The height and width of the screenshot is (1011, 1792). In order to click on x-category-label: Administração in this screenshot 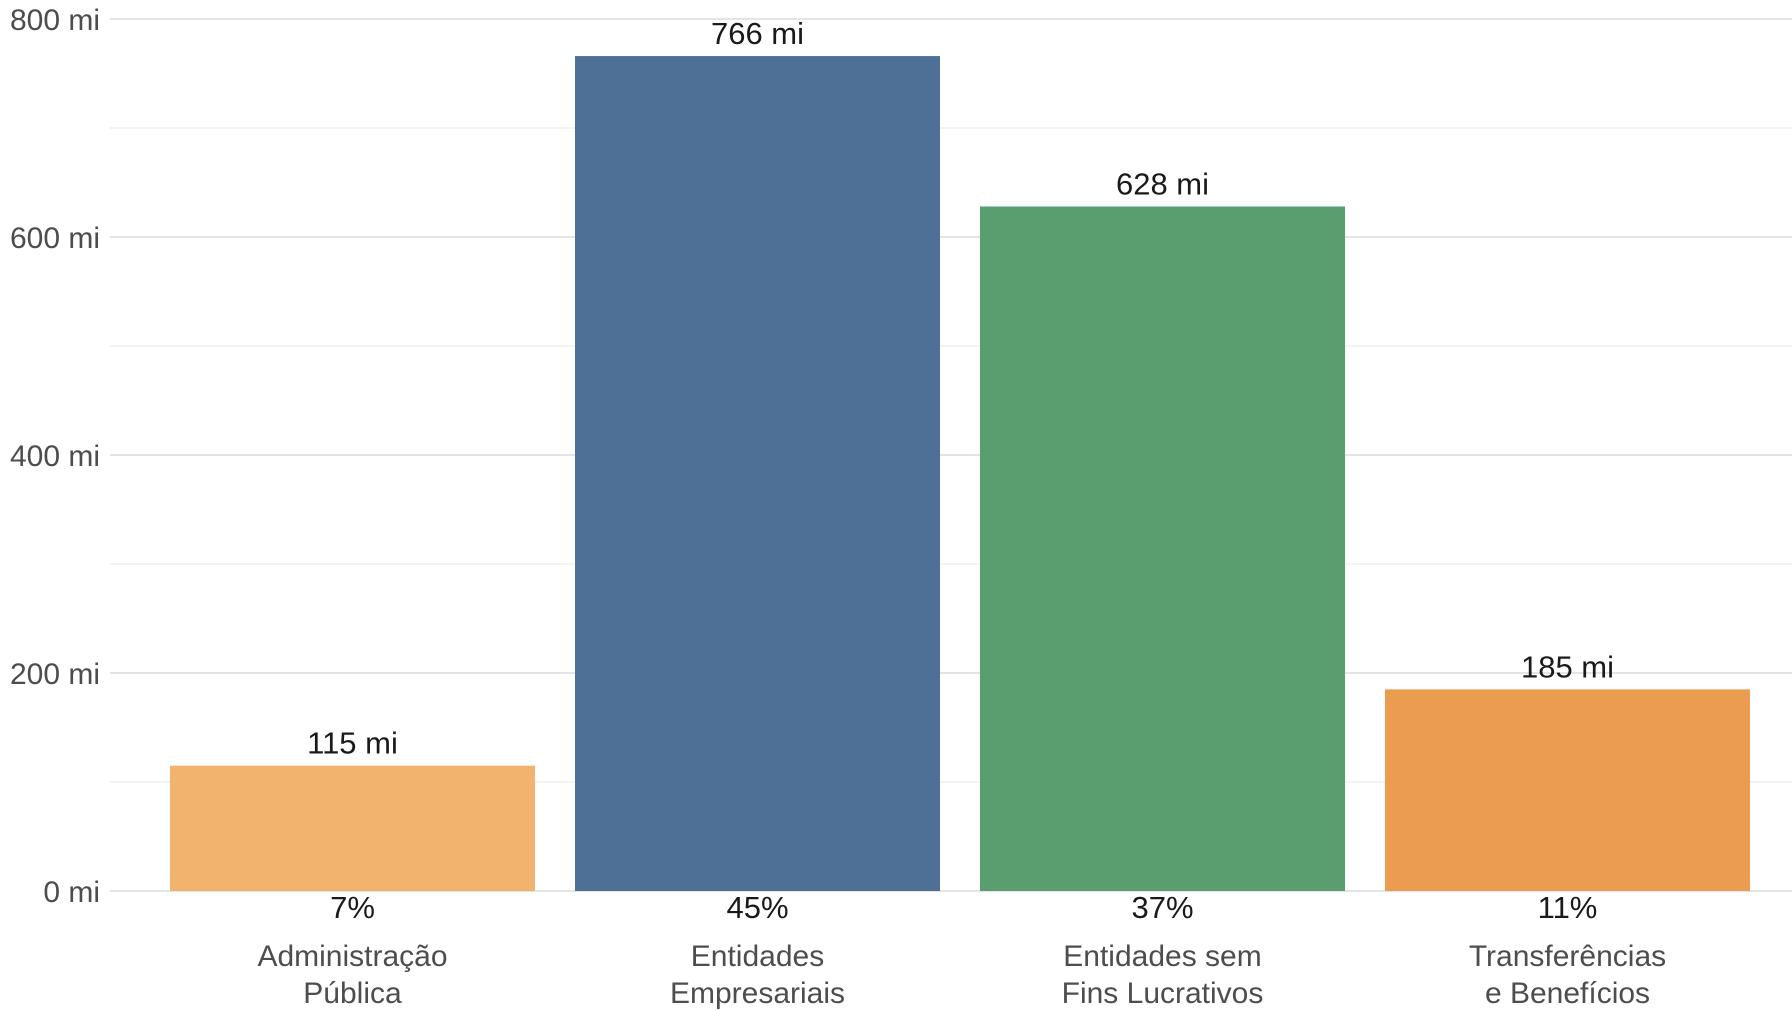, I will do `click(352, 956)`.